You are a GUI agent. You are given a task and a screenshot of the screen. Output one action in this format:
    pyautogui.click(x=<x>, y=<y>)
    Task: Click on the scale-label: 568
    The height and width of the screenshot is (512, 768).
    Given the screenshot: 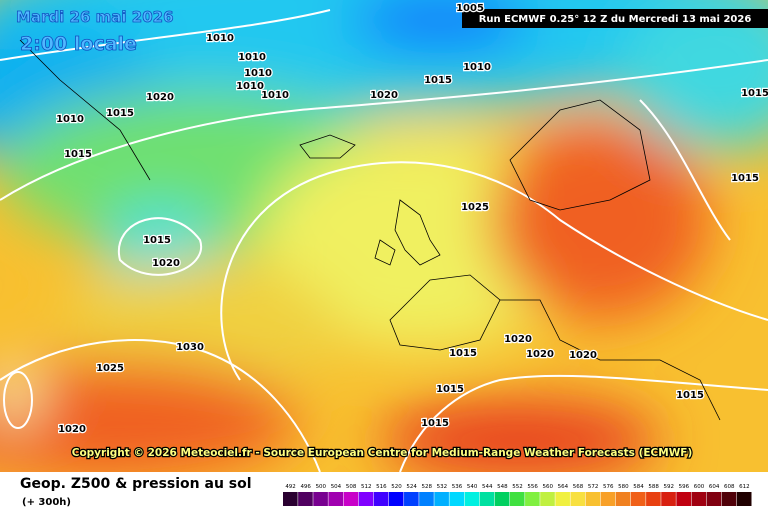 What is the action you would take?
    pyautogui.click(x=578, y=487)
    